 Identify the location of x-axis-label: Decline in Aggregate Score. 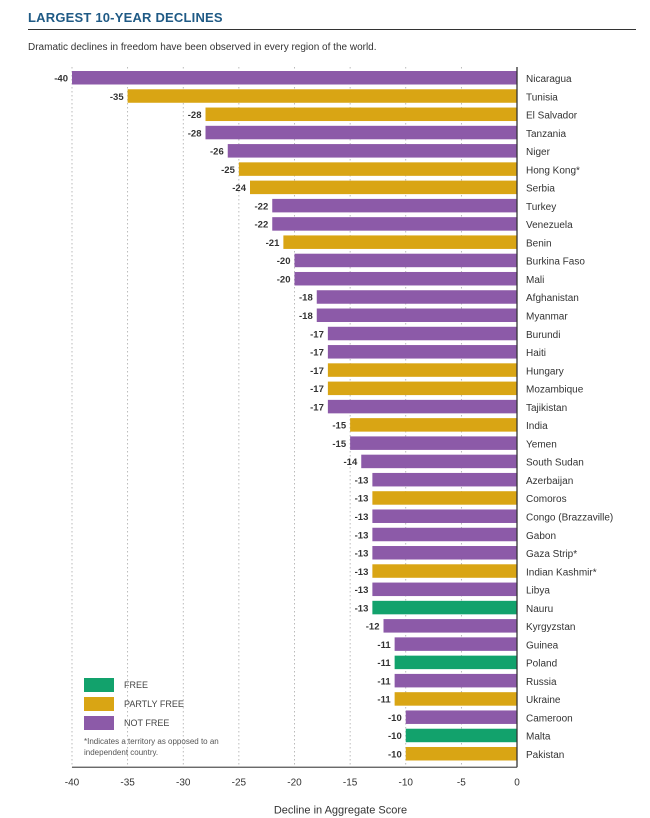
(340, 810).